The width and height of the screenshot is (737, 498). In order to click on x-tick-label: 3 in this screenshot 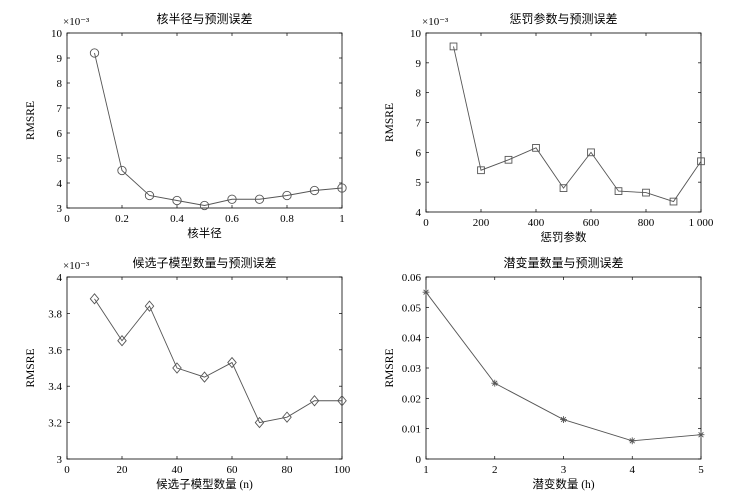, I will do `click(564, 470)`.